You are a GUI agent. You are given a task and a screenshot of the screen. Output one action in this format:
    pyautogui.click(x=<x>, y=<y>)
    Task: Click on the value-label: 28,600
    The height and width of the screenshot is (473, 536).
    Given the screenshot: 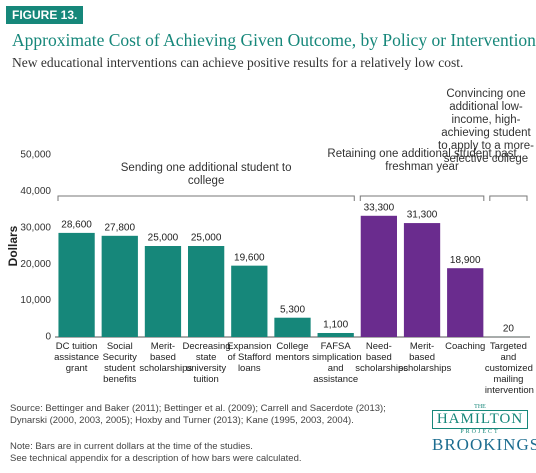 What is the action you would take?
    pyautogui.click(x=76, y=225)
    